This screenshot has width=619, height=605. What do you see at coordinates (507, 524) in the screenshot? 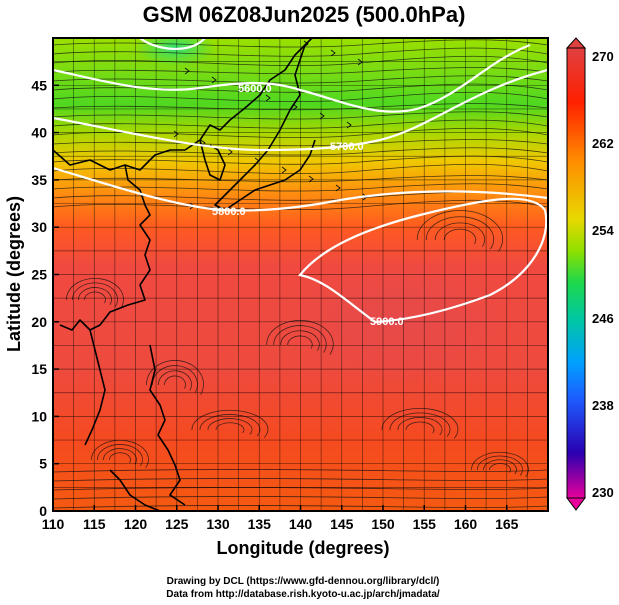
I see `x-tick-label: 165` at bounding box center [507, 524].